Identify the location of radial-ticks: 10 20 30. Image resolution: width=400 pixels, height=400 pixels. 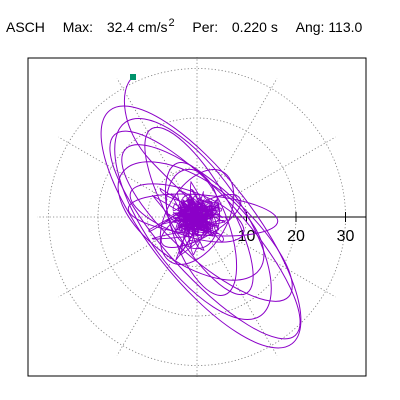
(296, 228).